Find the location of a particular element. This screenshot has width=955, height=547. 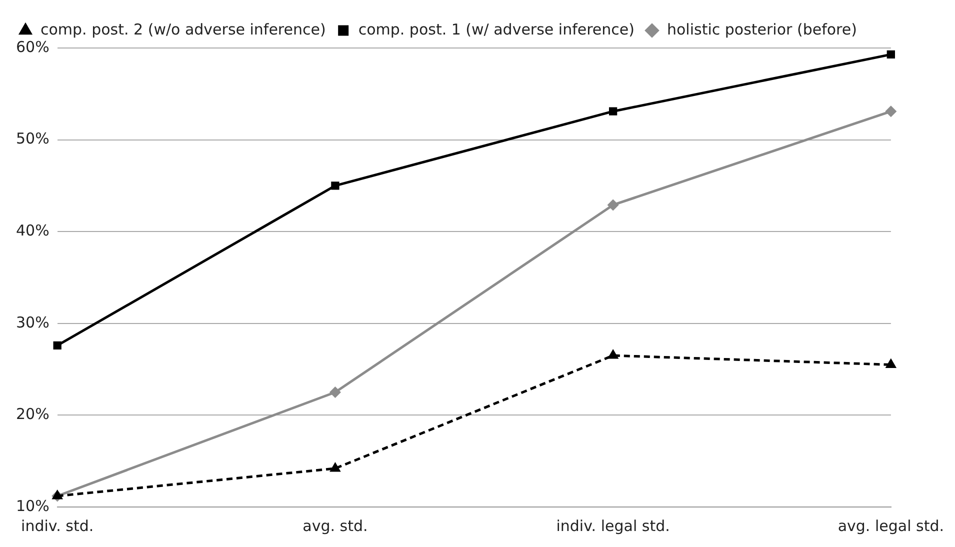

legend-label: comp. post. 2 (w/o adverse inference) is located at coordinates (183, 29).